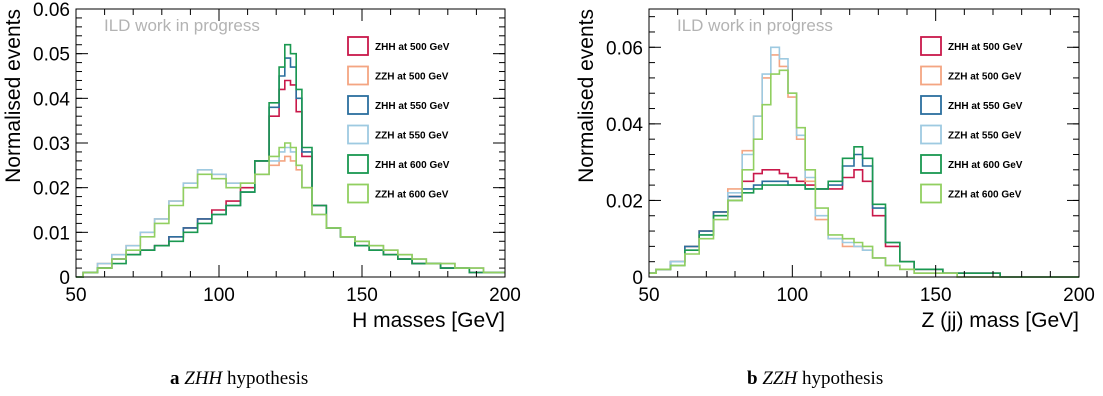 The height and width of the screenshot is (396, 1103). What do you see at coordinates (780, 378) in the screenshot?
I see `caption-b-math: ZZH` at bounding box center [780, 378].